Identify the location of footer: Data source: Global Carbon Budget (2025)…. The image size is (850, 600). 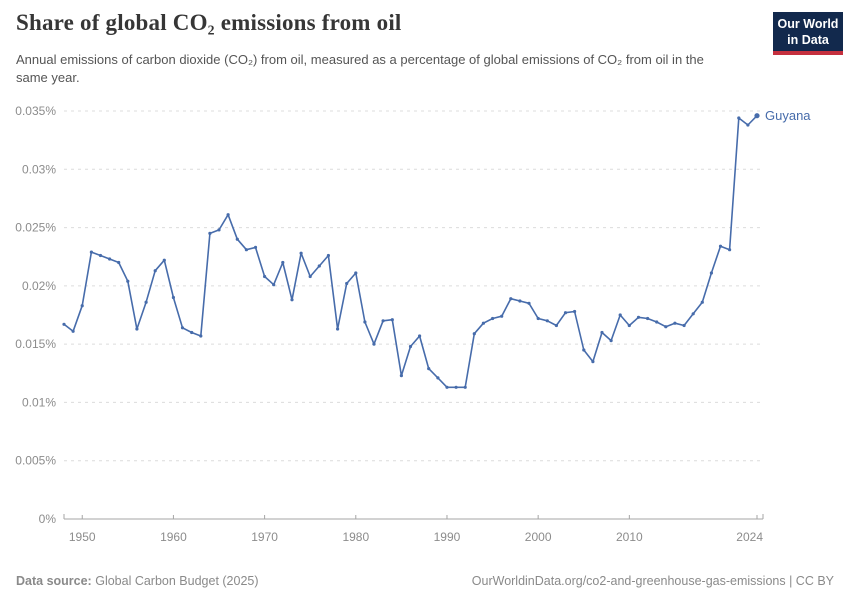
(425, 581).